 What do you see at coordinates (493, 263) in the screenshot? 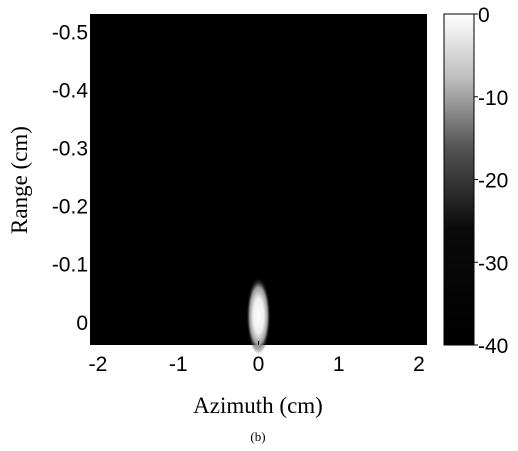
I see `colorbar-tick-label: -30` at bounding box center [493, 263].